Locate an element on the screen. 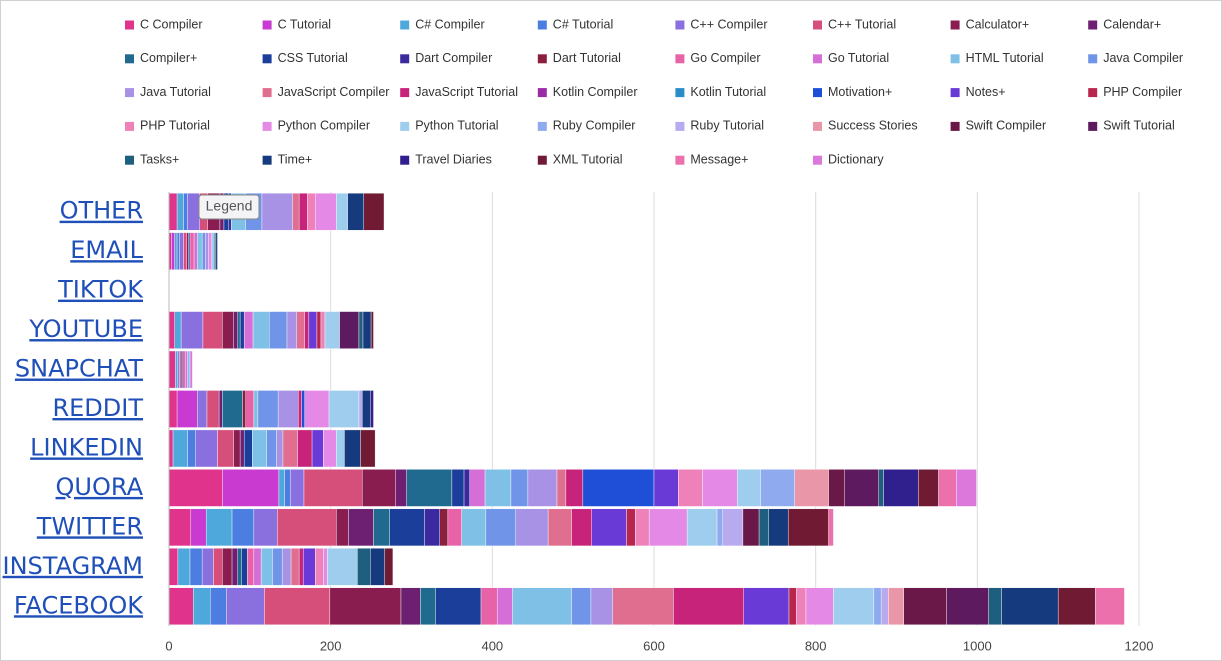 This screenshot has width=1222, height=661. legend-label: C# Tutorial is located at coordinates (583, 24).